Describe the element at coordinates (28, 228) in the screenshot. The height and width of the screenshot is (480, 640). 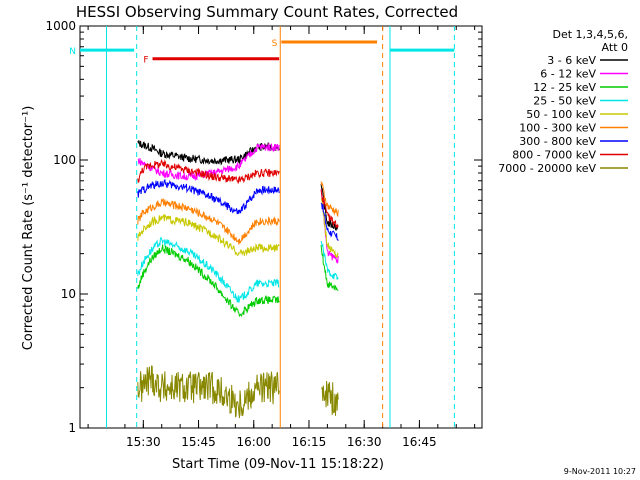
I see `y-axis-label: Corrected Count Rate (s⁻¹ detector⁻¹)` at that location.